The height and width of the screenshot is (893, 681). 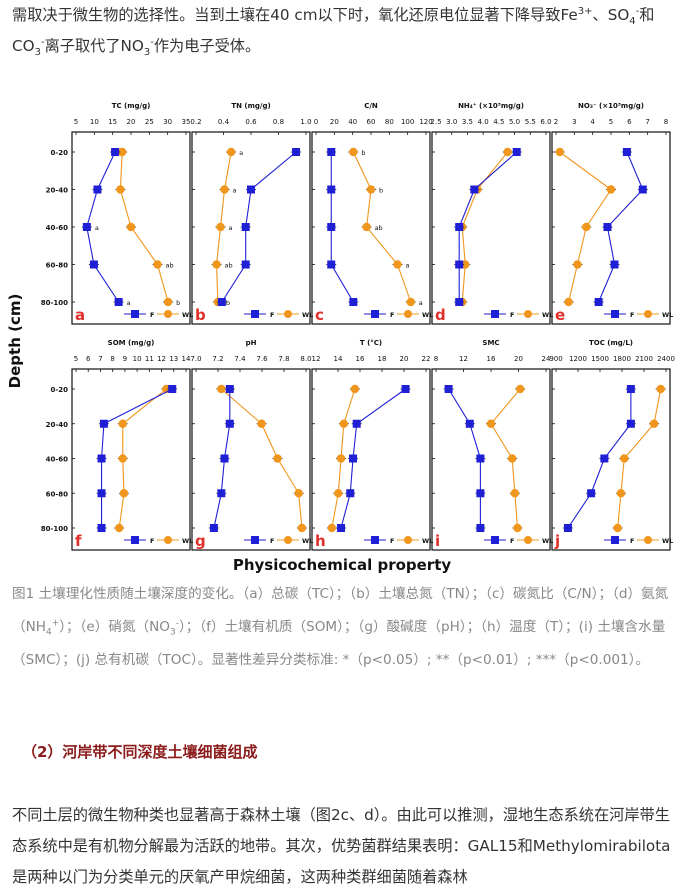 What do you see at coordinates (278, 122) in the screenshot?
I see `tick-label-b: 0.8` at bounding box center [278, 122].